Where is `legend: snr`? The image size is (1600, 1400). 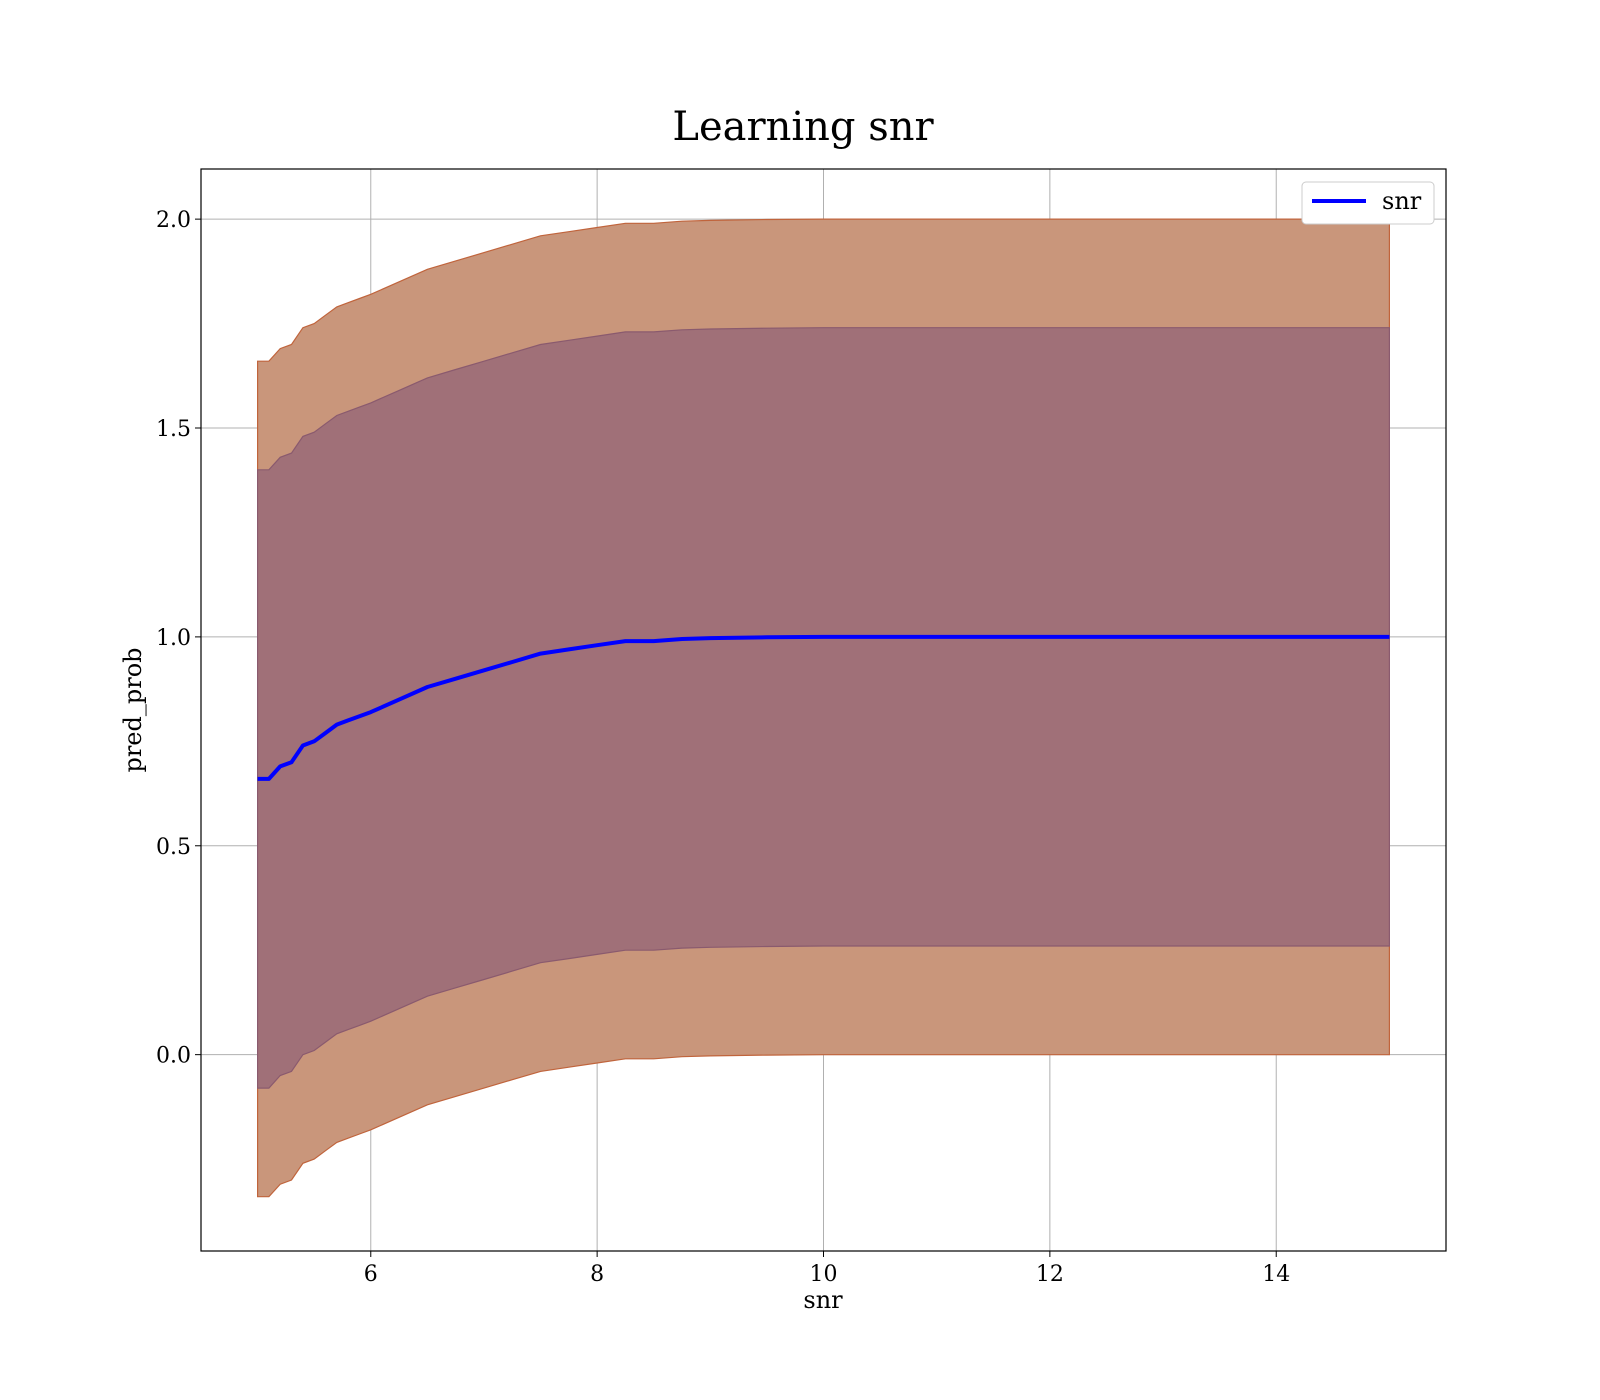
legend: snr is located at coordinates (1368, 203).